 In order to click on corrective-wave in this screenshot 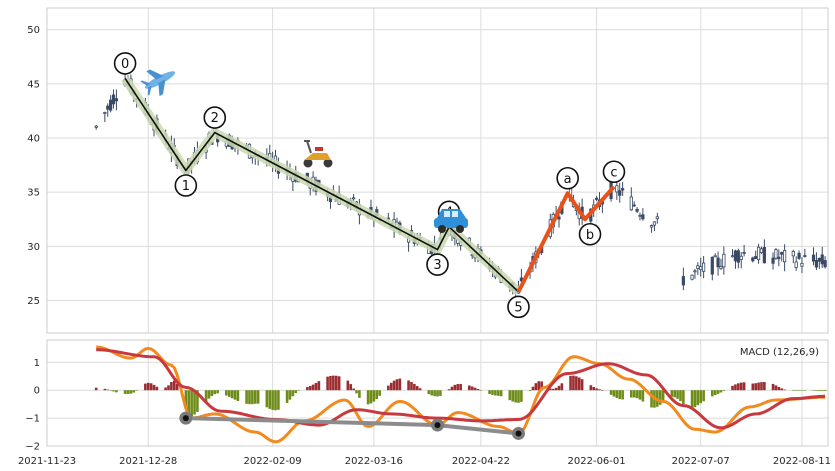, I will do `click(566, 239)`.